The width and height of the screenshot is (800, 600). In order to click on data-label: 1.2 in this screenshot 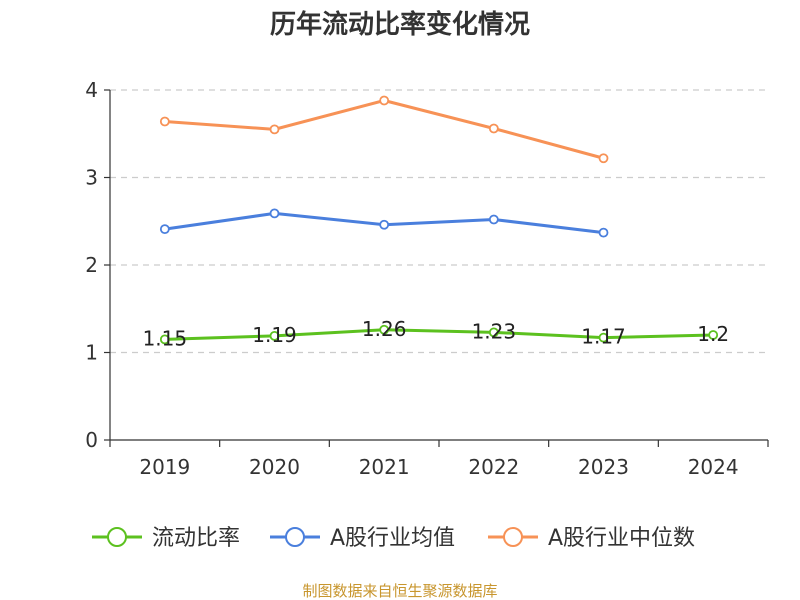, I will do `click(713, 334)`.